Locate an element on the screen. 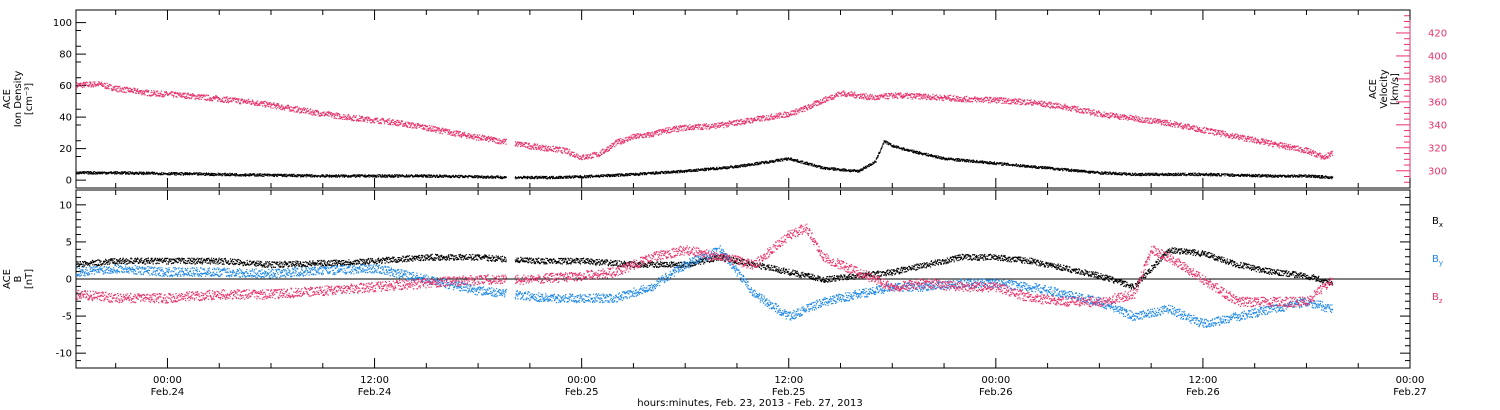 The image size is (1500, 410). velocity-tick-label: 420 is located at coordinates (1437, 33).